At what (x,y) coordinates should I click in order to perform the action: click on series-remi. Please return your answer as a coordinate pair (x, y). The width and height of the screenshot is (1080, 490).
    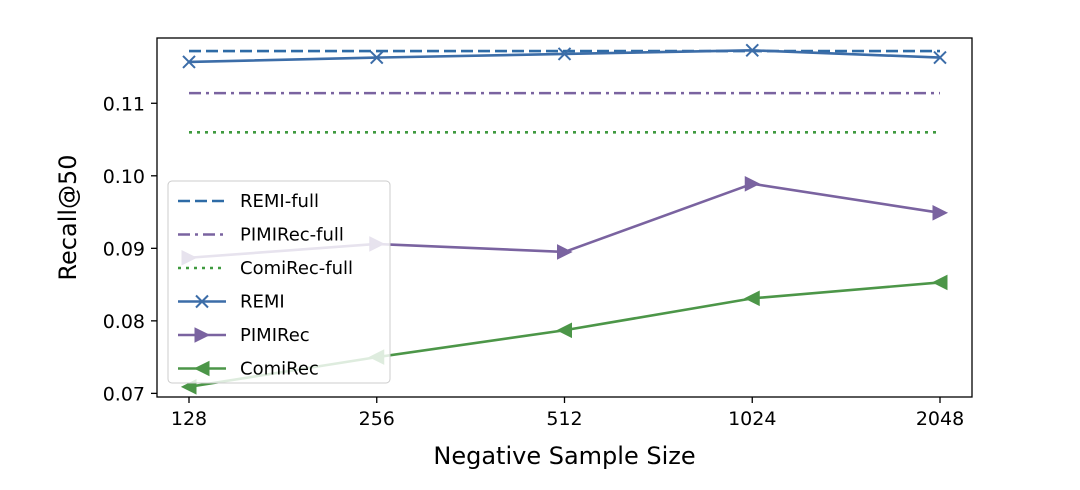
    Looking at the image, I should click on (564, 56).